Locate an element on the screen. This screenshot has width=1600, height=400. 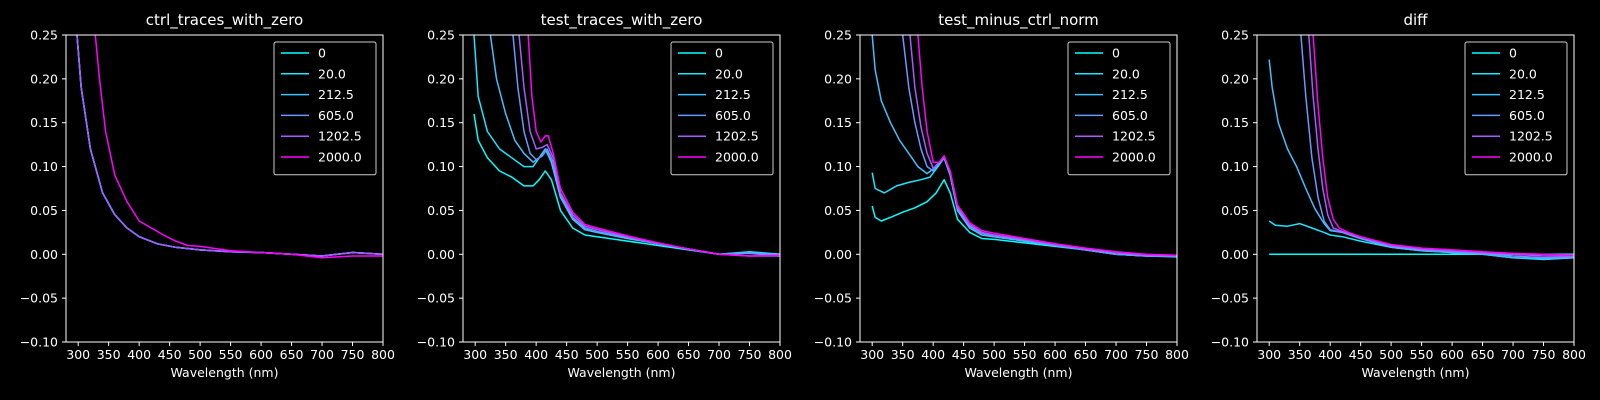
legend-label: 20.0 is located at coordinates (729, 73).